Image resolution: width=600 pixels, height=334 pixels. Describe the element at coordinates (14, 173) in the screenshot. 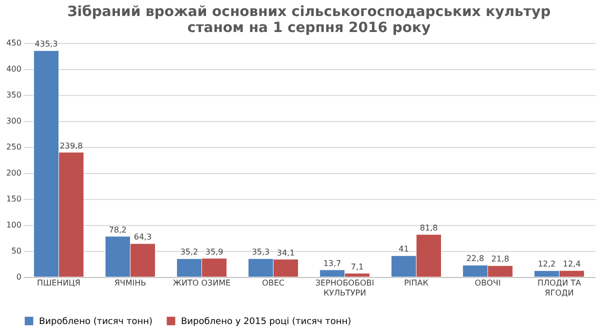

I see `y-tick-label: 200` at that location.